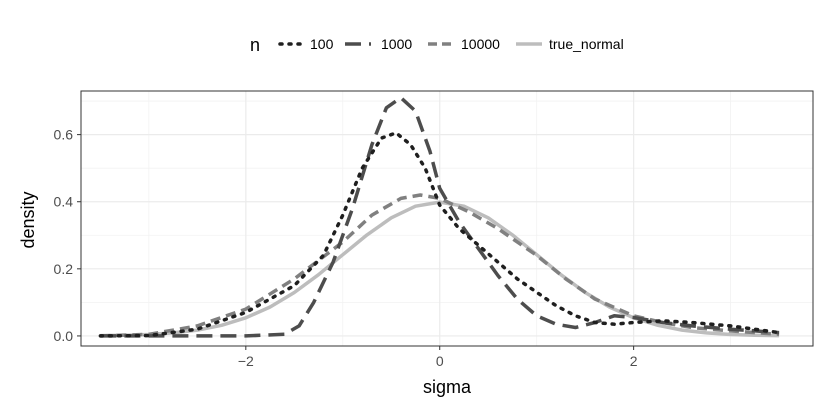 The height and width of the screenshot is (415, 830). I want to click on y-tick-label: 0.4, so click(64, 202).